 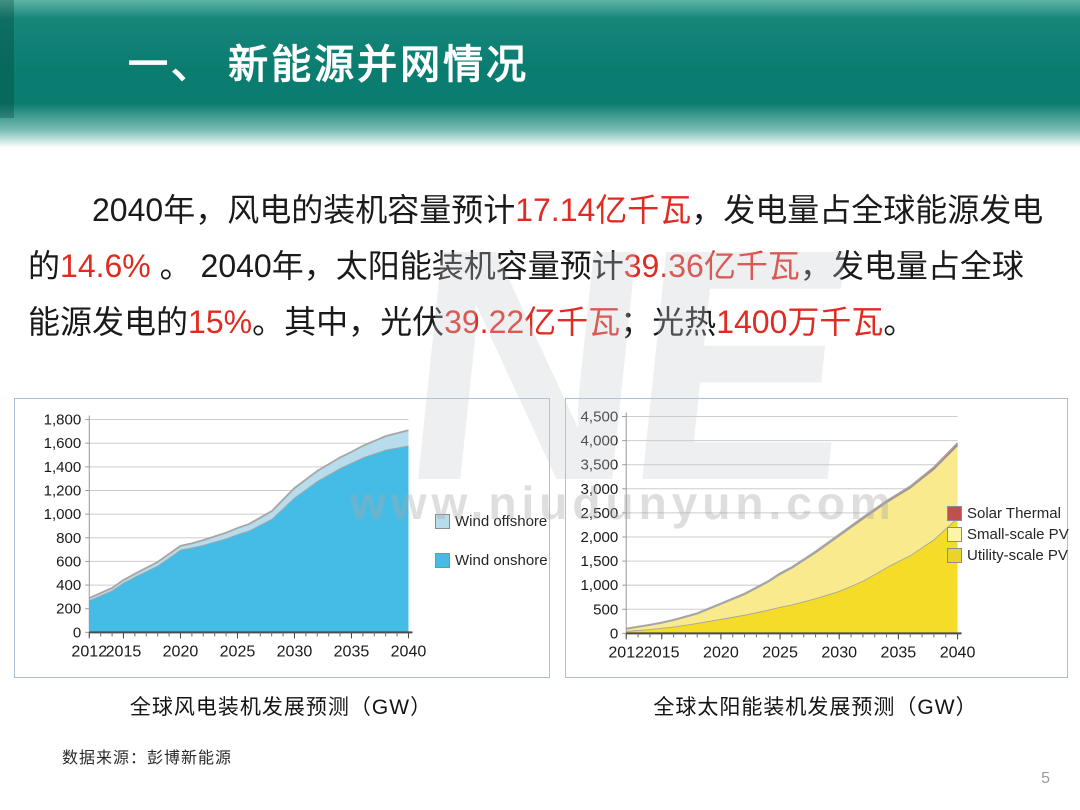 What do you see at coordinates (600, 441) in the screenshot?
I see `svg-text: 4,000` at bounding box center [600, 441].